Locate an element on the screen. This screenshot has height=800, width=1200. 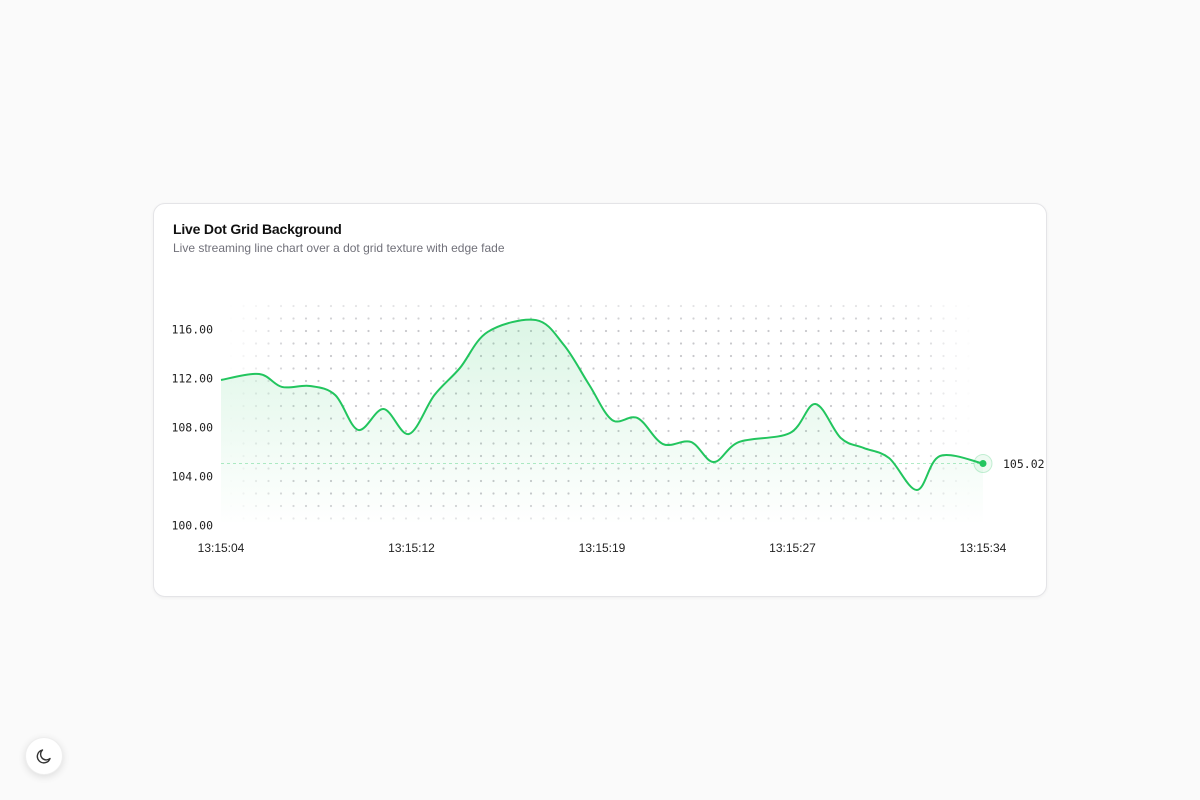
x-tick-label: 13:15:12 is located at coordinates (411, 548).